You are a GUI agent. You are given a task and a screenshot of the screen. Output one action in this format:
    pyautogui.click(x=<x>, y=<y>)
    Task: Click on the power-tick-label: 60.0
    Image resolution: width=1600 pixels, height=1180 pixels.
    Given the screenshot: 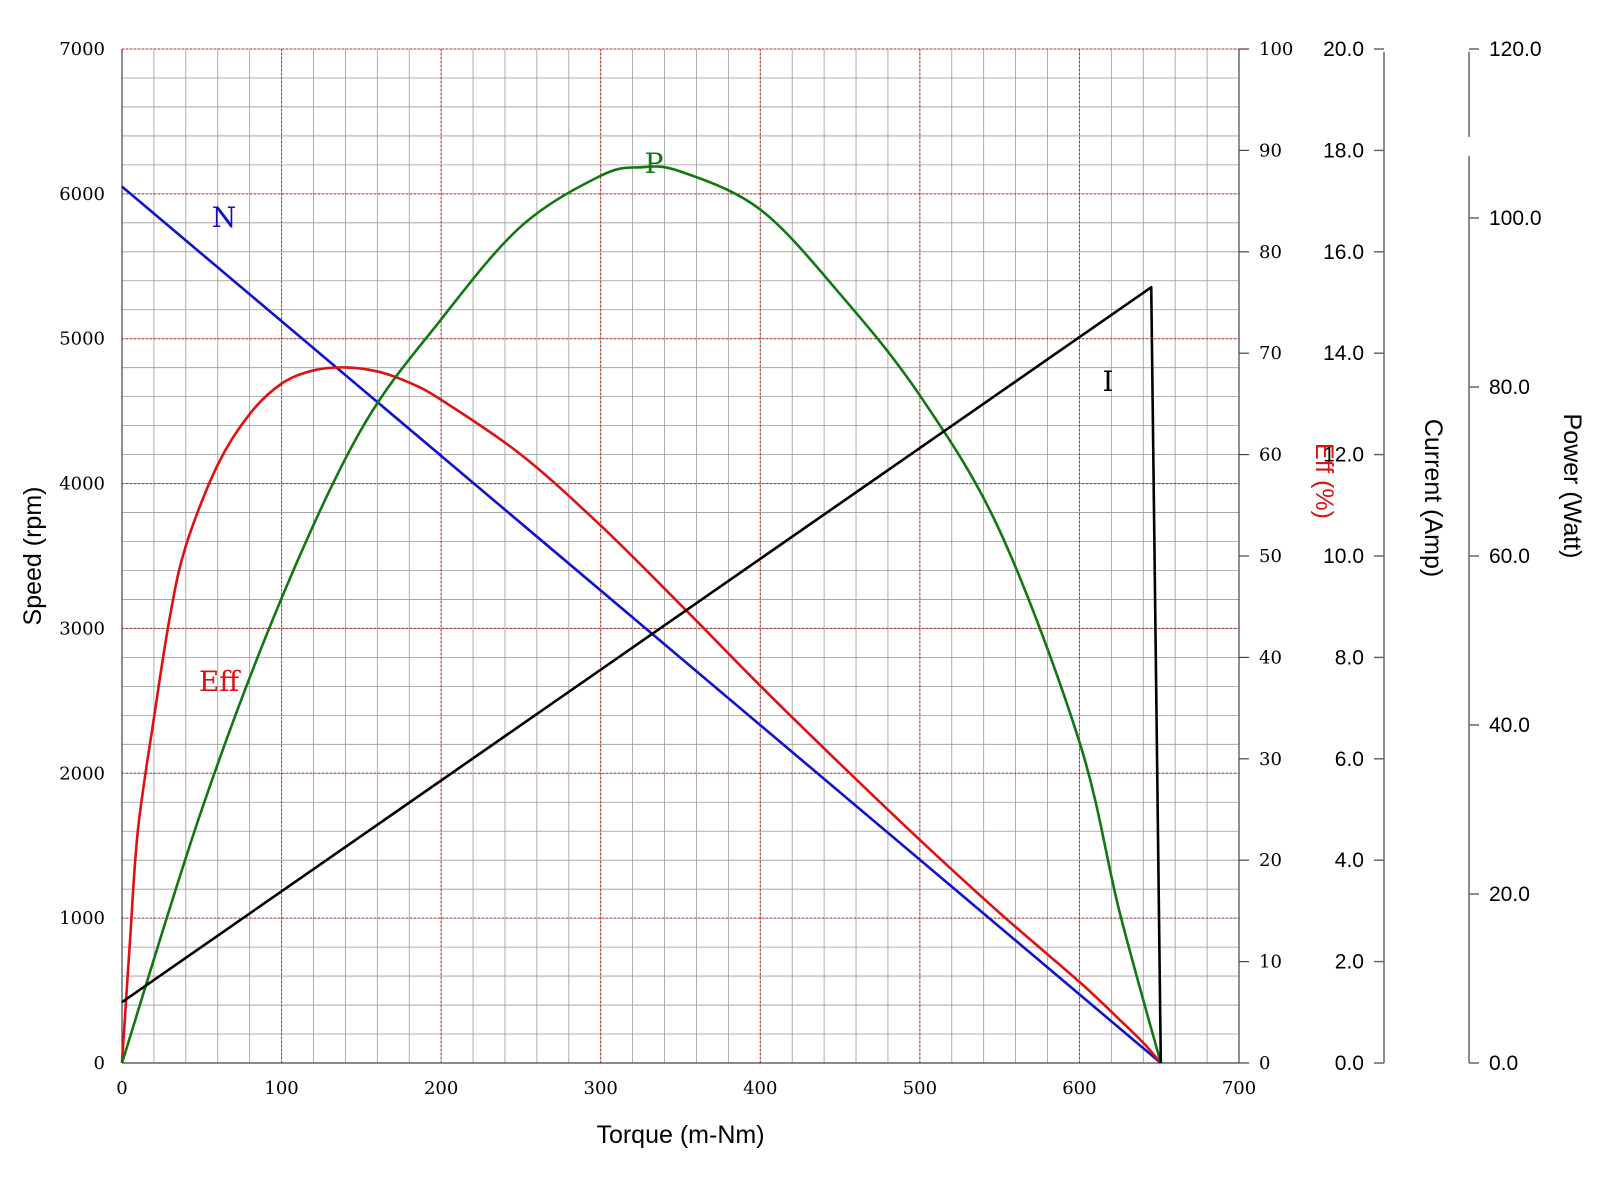 What is the action you would take?
    pyautogui.click(x=1509, y=556)
    